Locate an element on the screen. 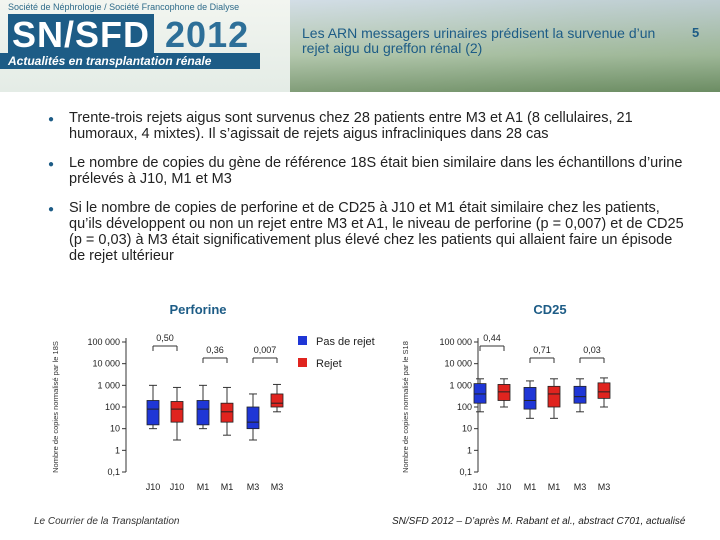  congress-title: SN/SFD 2012 is located at coordinates (128, 35).